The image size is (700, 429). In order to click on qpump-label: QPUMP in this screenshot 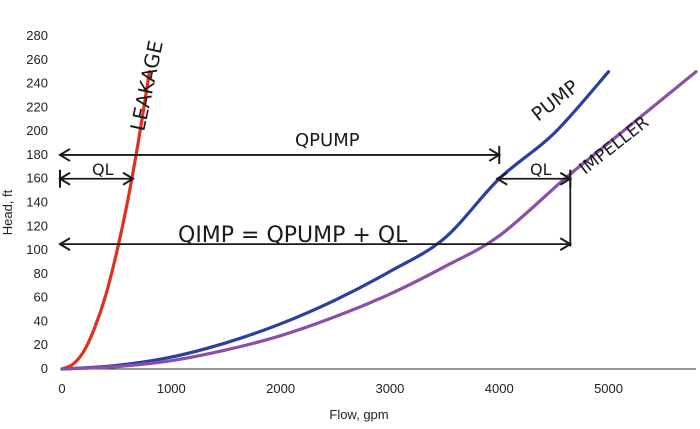, I will do `click(327, 140)`.